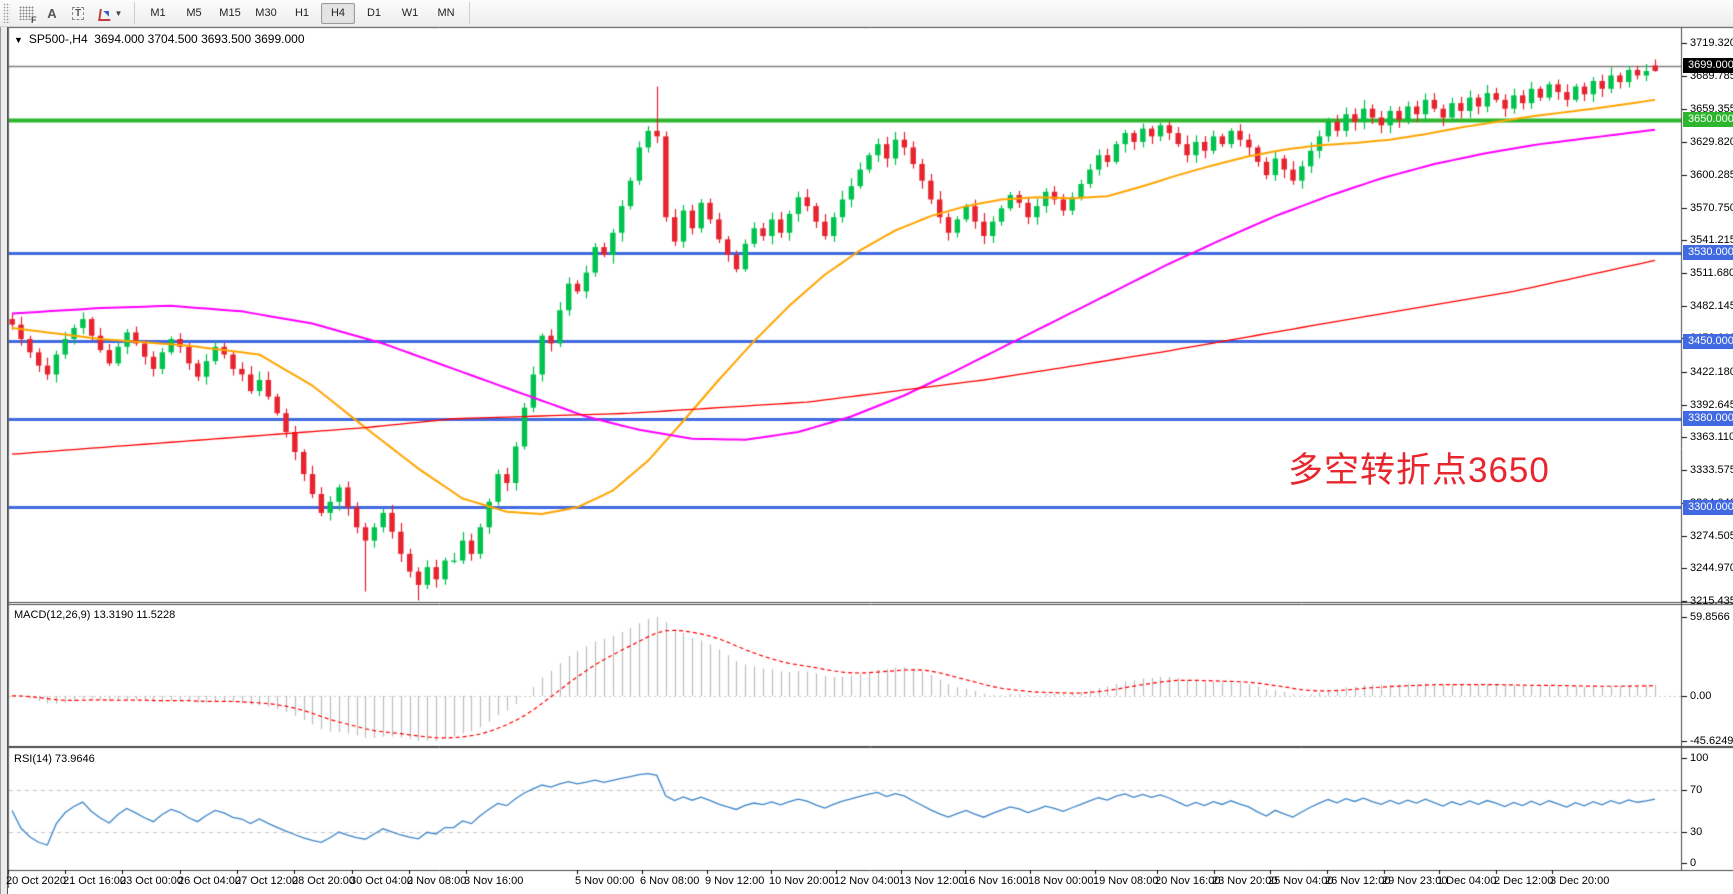 This screenshot has width=1733, height=894. I want to click on price-tick-label: 3482.145, so click(1711, 305).